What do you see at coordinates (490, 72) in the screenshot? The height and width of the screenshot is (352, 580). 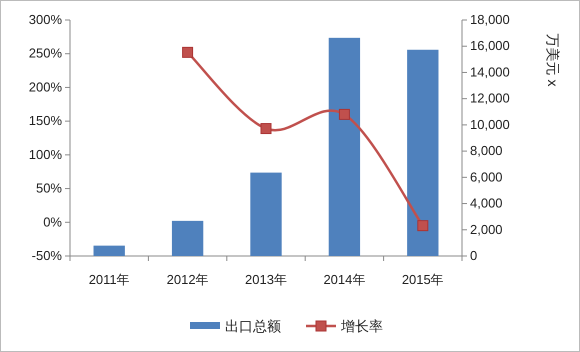 I see `y2-tick-label: 14,000` at bounding box center [490, 72].